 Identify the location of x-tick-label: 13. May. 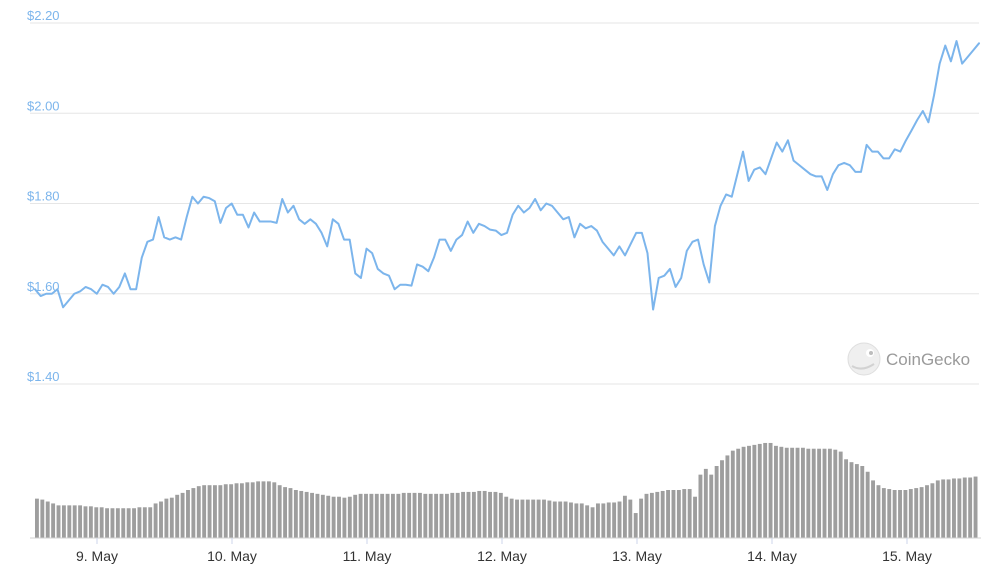
(637, 556).